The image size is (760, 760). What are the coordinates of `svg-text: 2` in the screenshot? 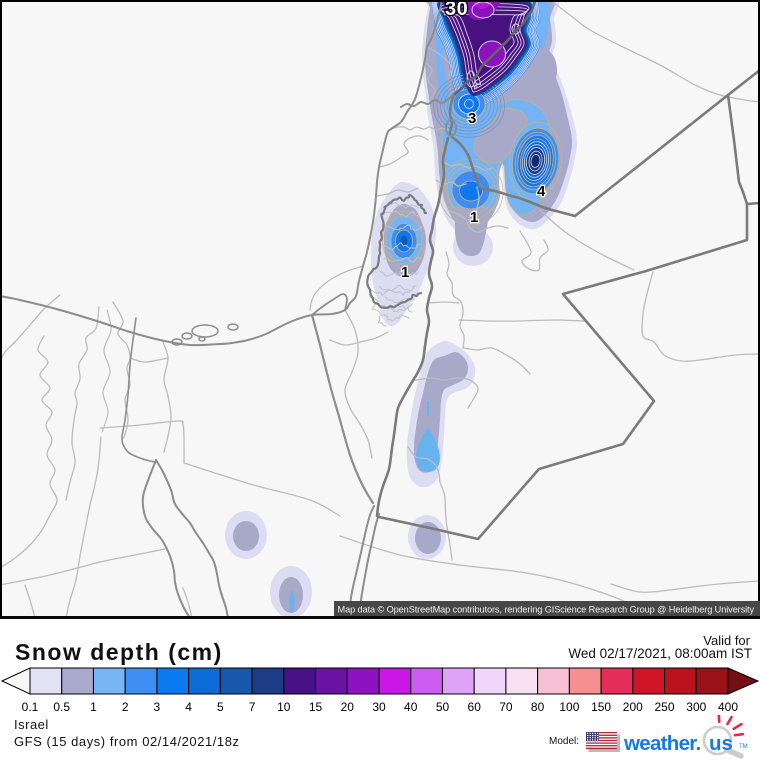 It's located at (125, 707).